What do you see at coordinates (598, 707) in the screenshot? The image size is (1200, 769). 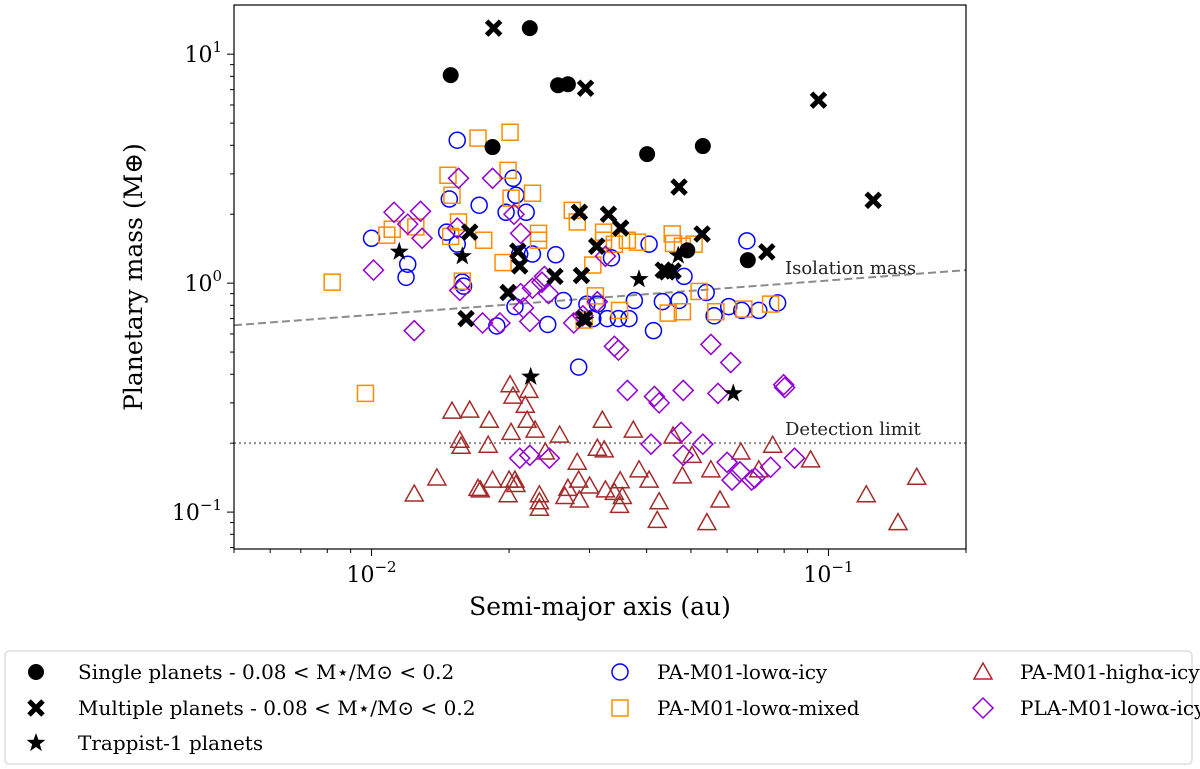 I see `legend-box` at bounding box center [598, 707].